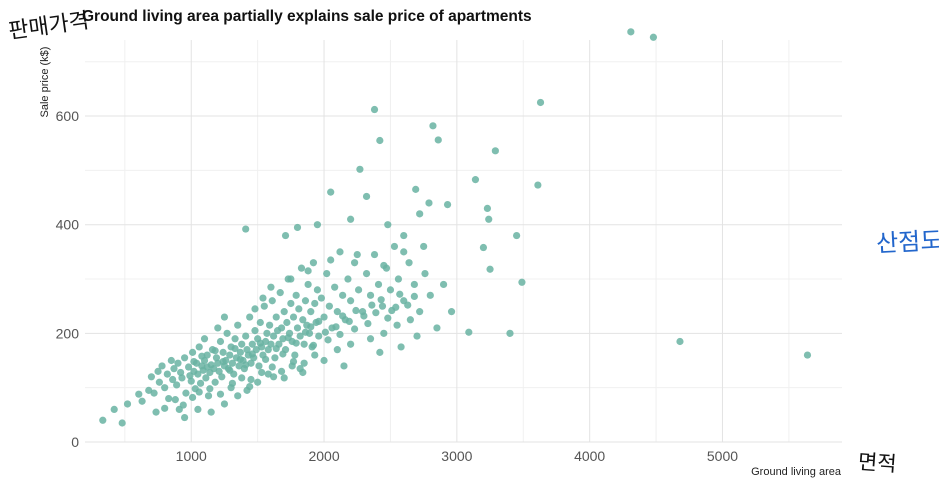 The height and width of the screenshot is (491, 939). I want to click on y-tick-label: 200, so click(68, 333).